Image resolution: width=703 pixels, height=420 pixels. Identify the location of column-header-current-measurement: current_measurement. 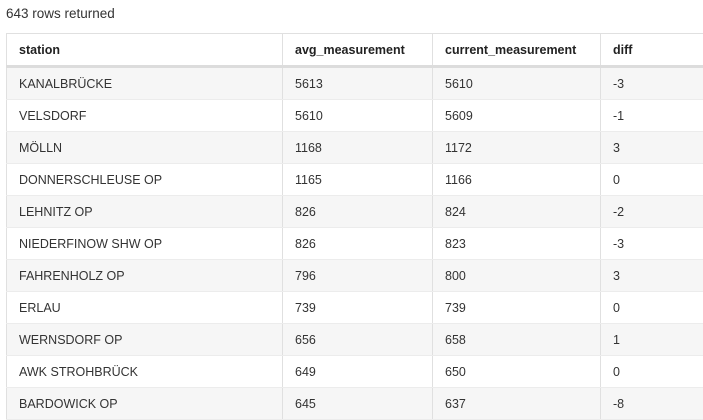
(517, 50).